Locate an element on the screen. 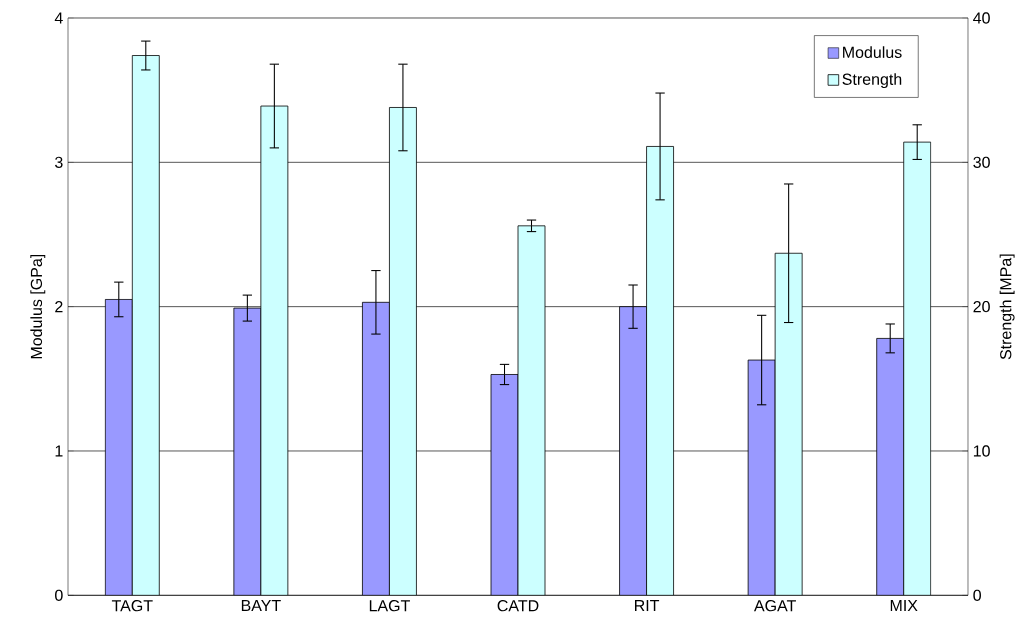 This screenshot has width=1028, height=637. y2-tick-label: 10 is located at coordinates (981, 451).